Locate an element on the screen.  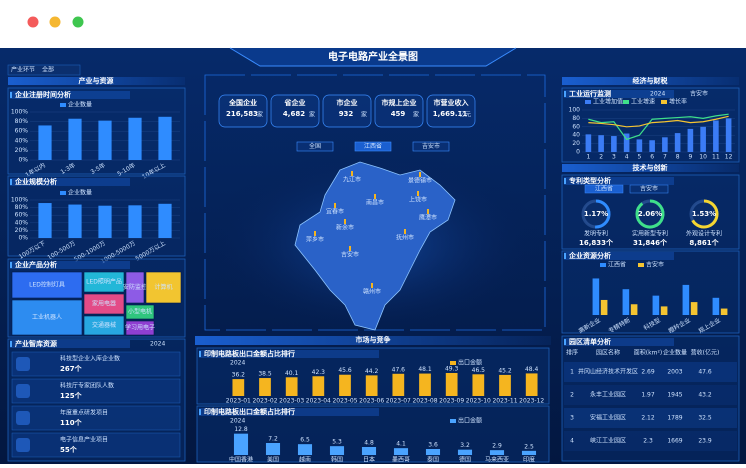
x-tick-label: 越南 is located at coordinates (305, 460).